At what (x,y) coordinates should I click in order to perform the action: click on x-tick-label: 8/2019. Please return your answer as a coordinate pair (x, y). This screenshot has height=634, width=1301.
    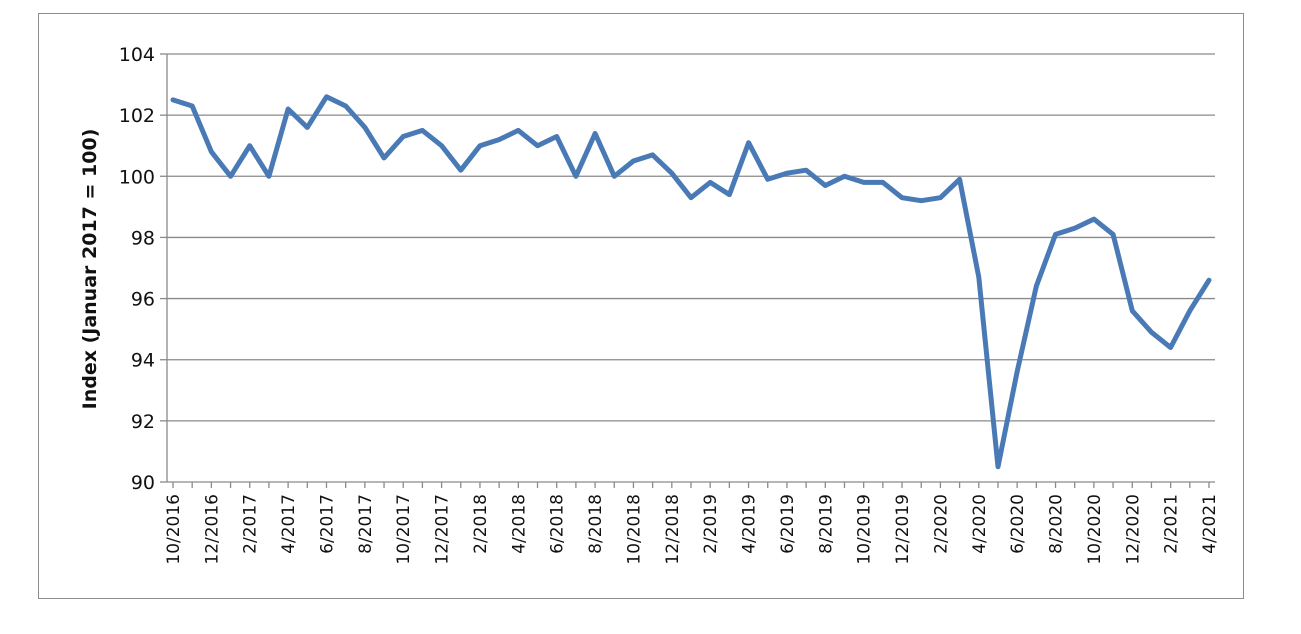
    Looking at the image, I should click on (826, 524).